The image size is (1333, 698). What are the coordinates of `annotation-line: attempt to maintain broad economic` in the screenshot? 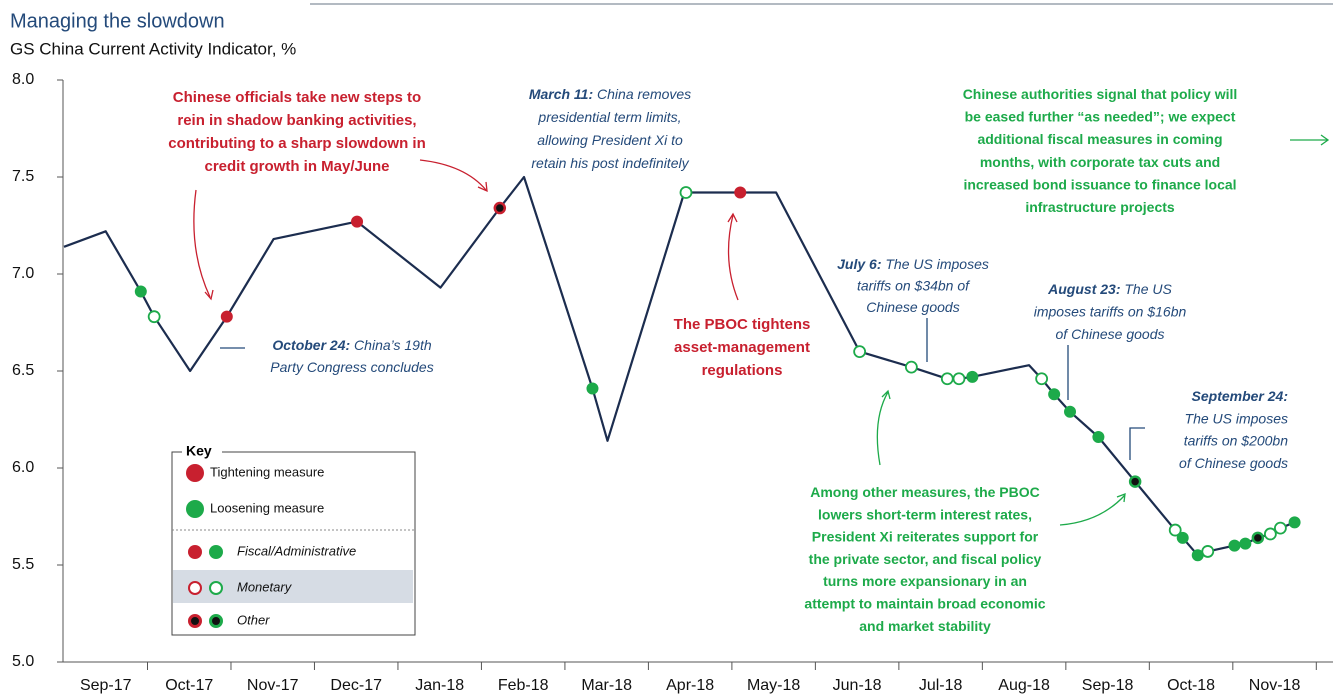 It's located at (924, 603).